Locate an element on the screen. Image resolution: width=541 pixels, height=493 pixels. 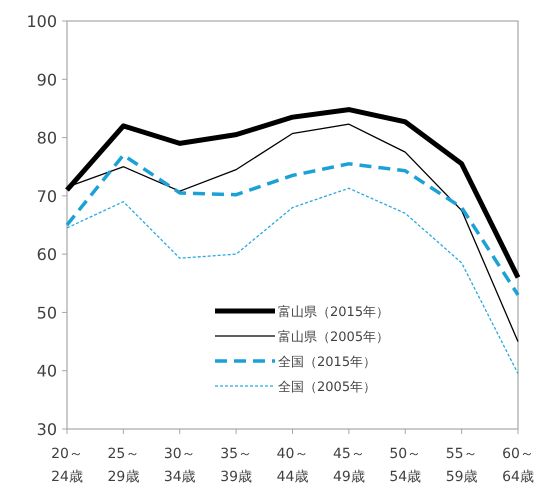
x-tick-label: 30～ 34歳 is located at coordinates (180, 465).